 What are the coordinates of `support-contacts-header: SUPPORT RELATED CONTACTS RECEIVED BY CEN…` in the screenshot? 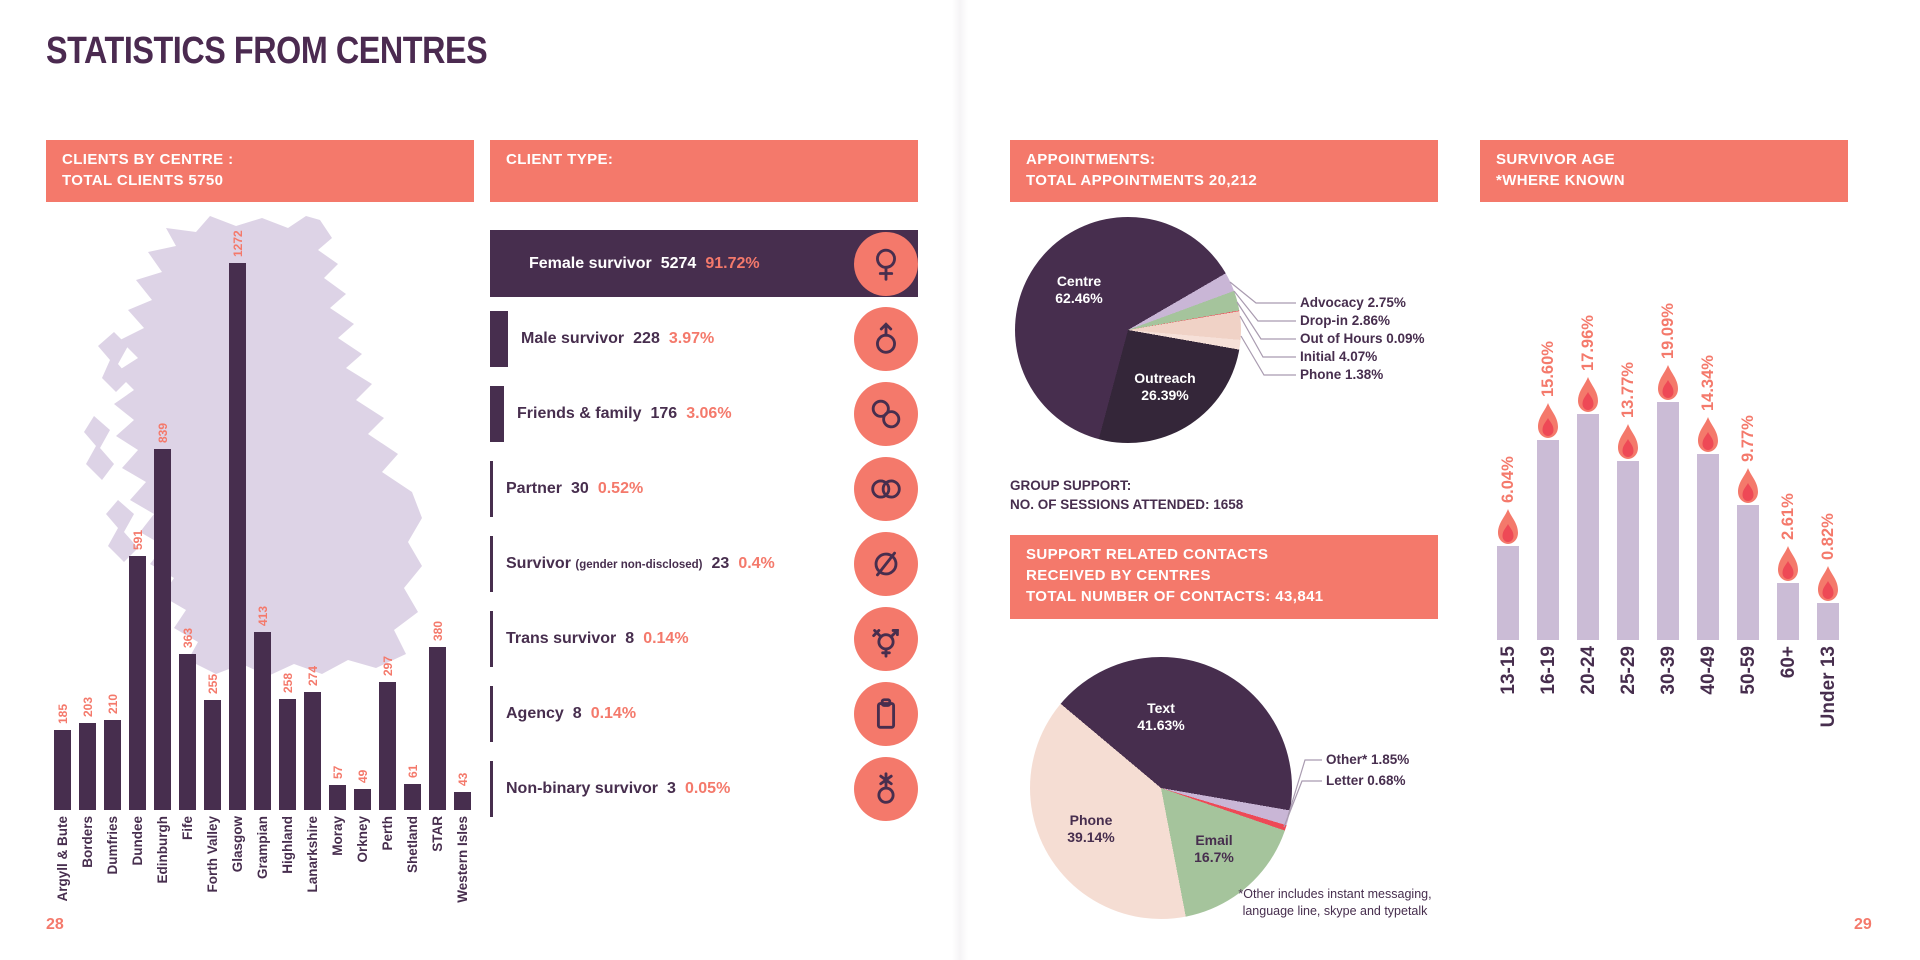 It's located at (1224, 577).